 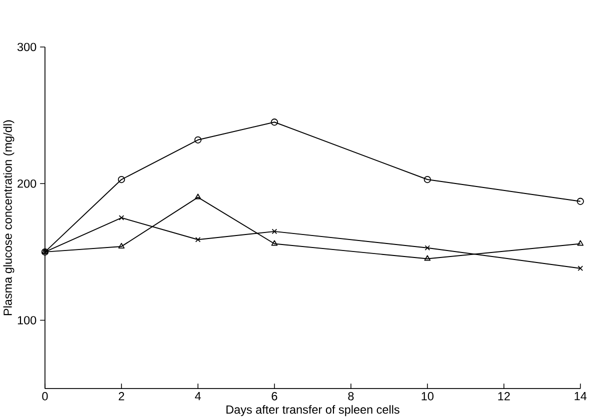 I want to click on x-tick-label: 4, so click(x=197, y=396).